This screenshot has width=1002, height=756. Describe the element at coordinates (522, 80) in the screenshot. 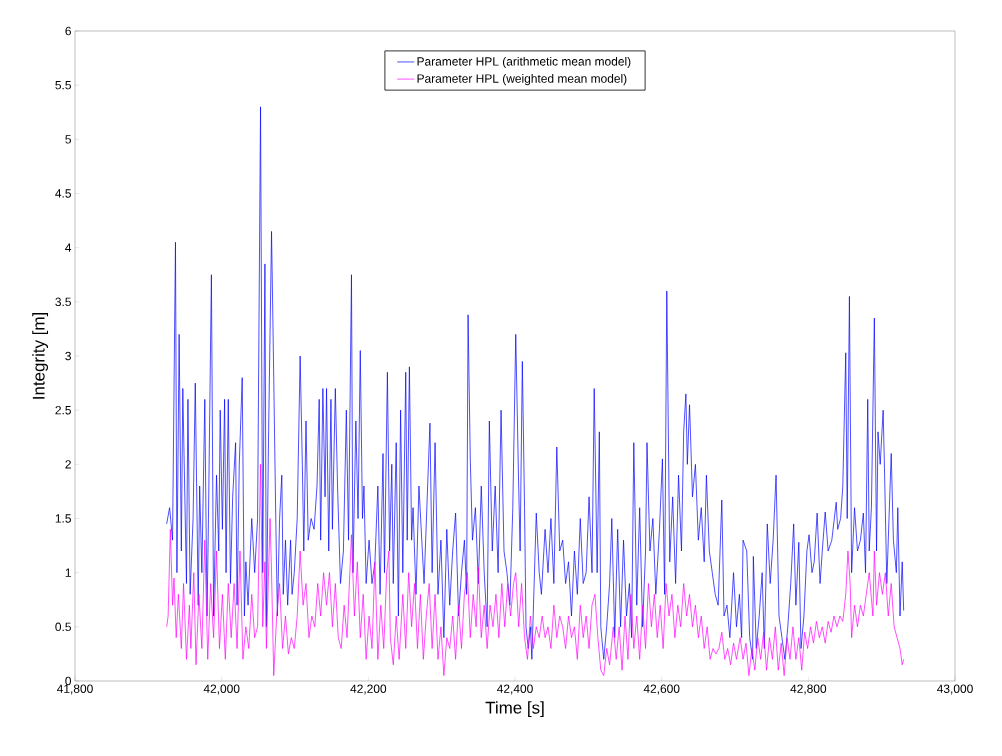

I see `legend-label: Parameter HPL (weighted mean model)` at that location.